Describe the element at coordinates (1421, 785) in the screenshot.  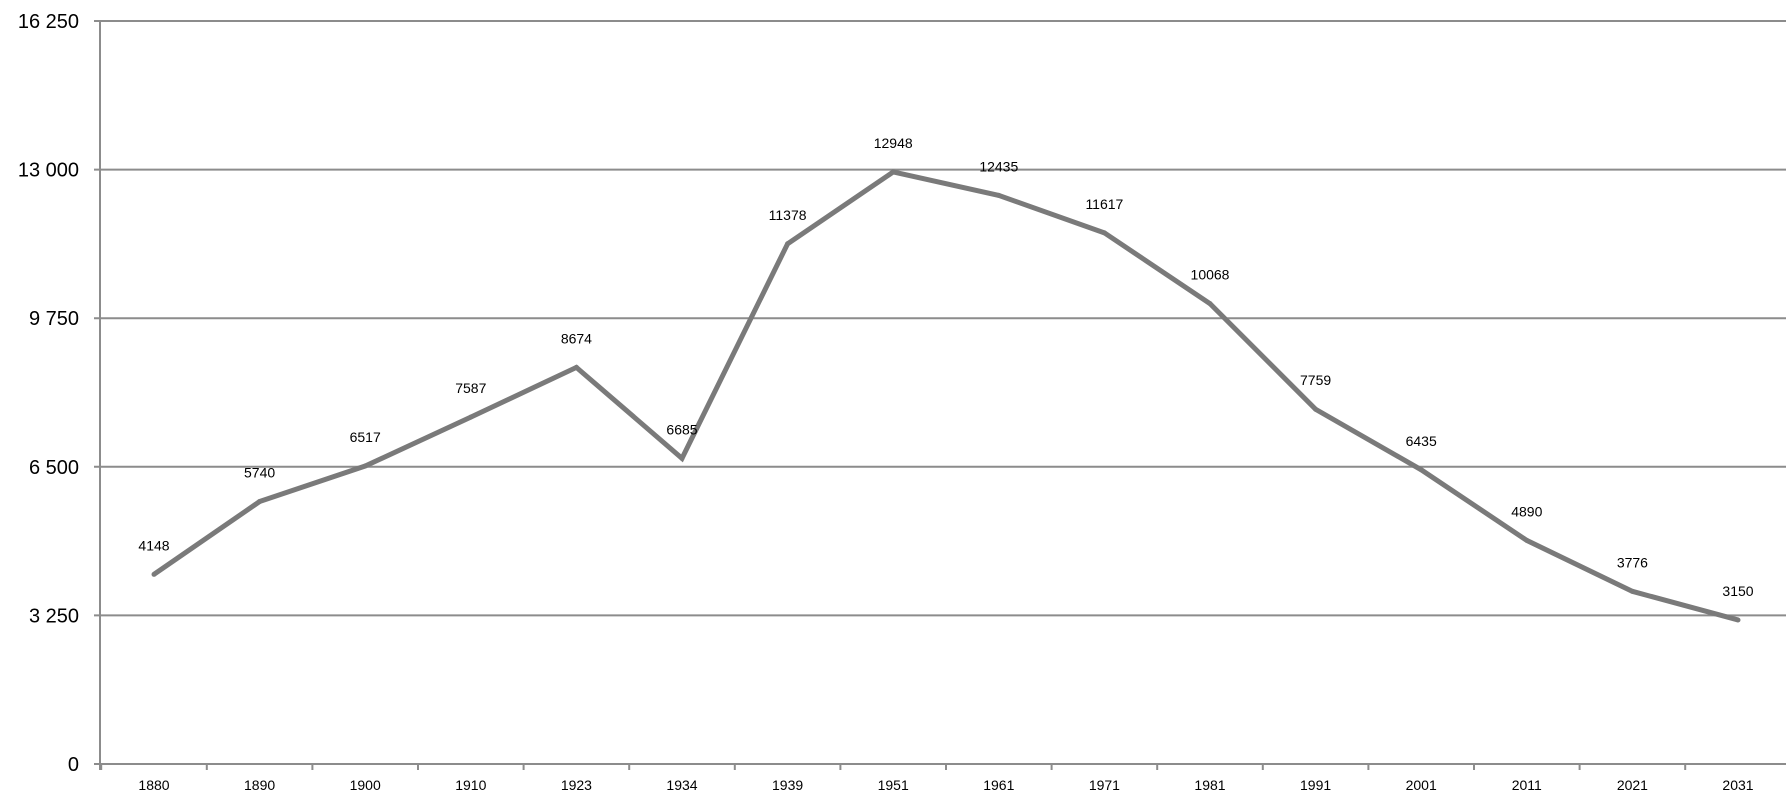
I see `x-tick-label: 2001` at that location.